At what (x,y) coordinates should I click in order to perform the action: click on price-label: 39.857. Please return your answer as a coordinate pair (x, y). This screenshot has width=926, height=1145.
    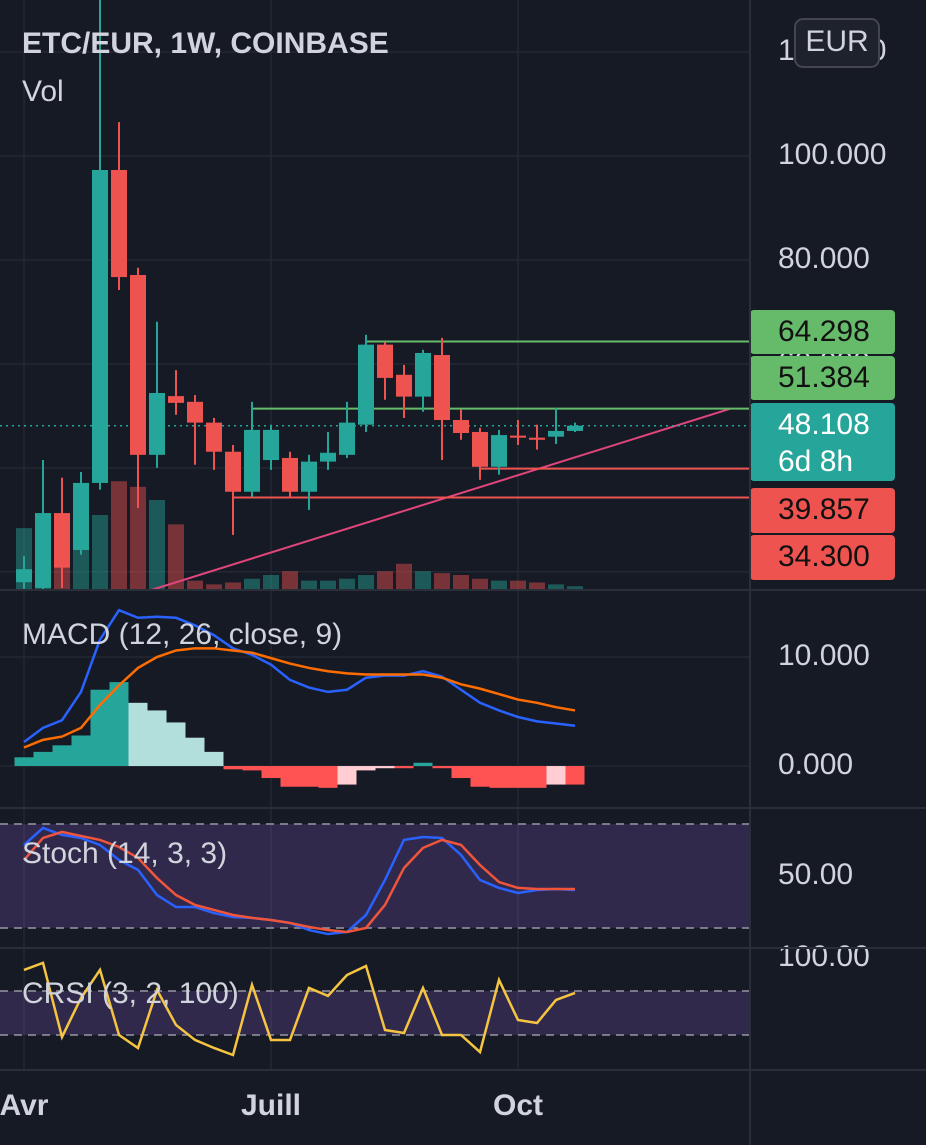
    Looking at the image, I should click on (824, 509).